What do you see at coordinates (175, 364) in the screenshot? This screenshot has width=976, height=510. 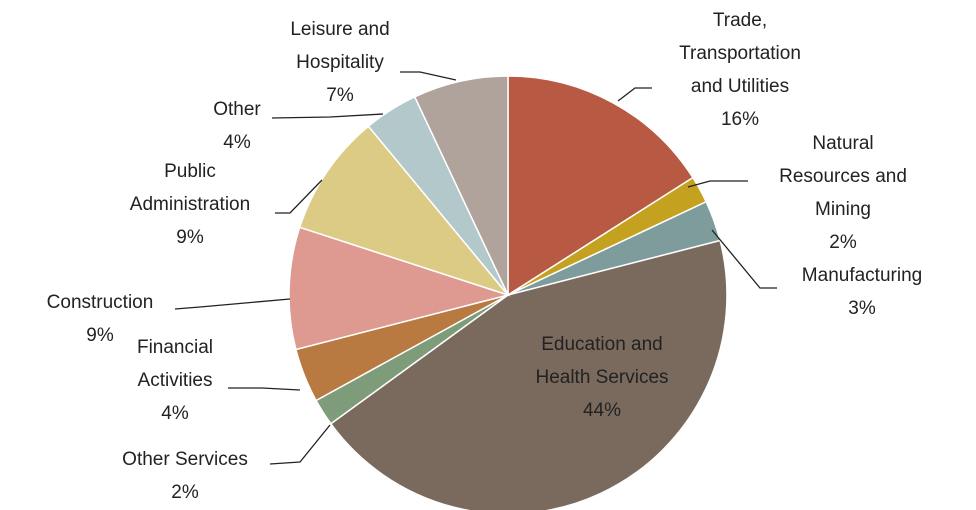 I see `category-name: Financial Activities` at bounding box center [175, 364].